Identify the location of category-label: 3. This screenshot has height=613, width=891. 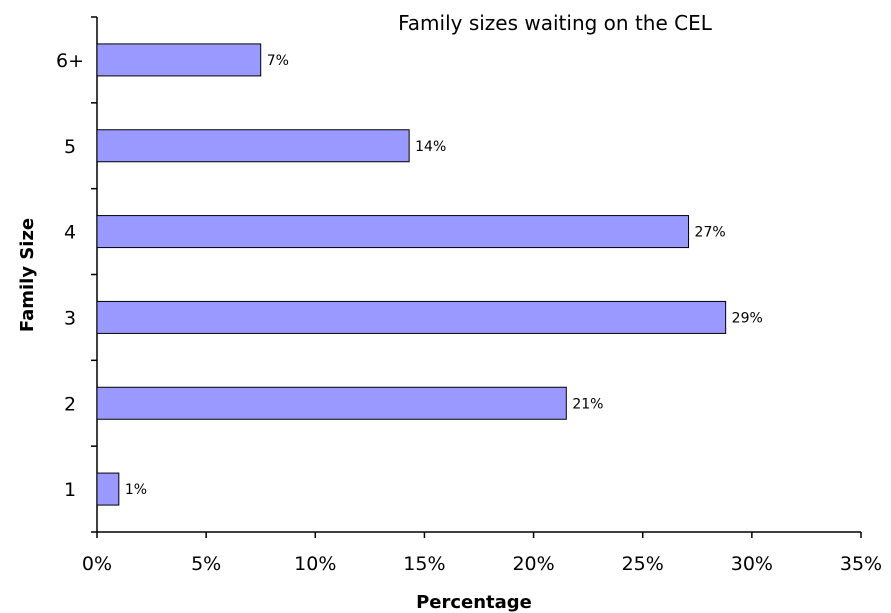
(70, 318).